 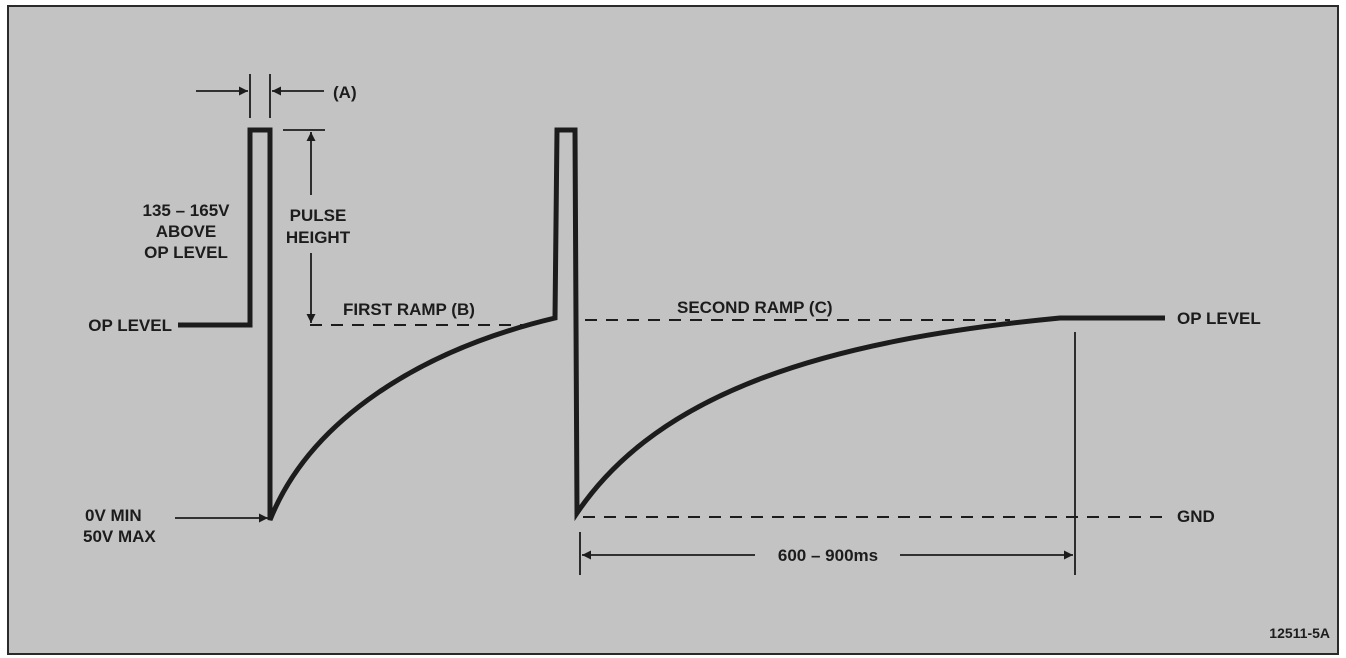 What do you see at coordinates (345, 92) in the screenshot?
I see `label-a: (A)` at bounding box center [345, 92].